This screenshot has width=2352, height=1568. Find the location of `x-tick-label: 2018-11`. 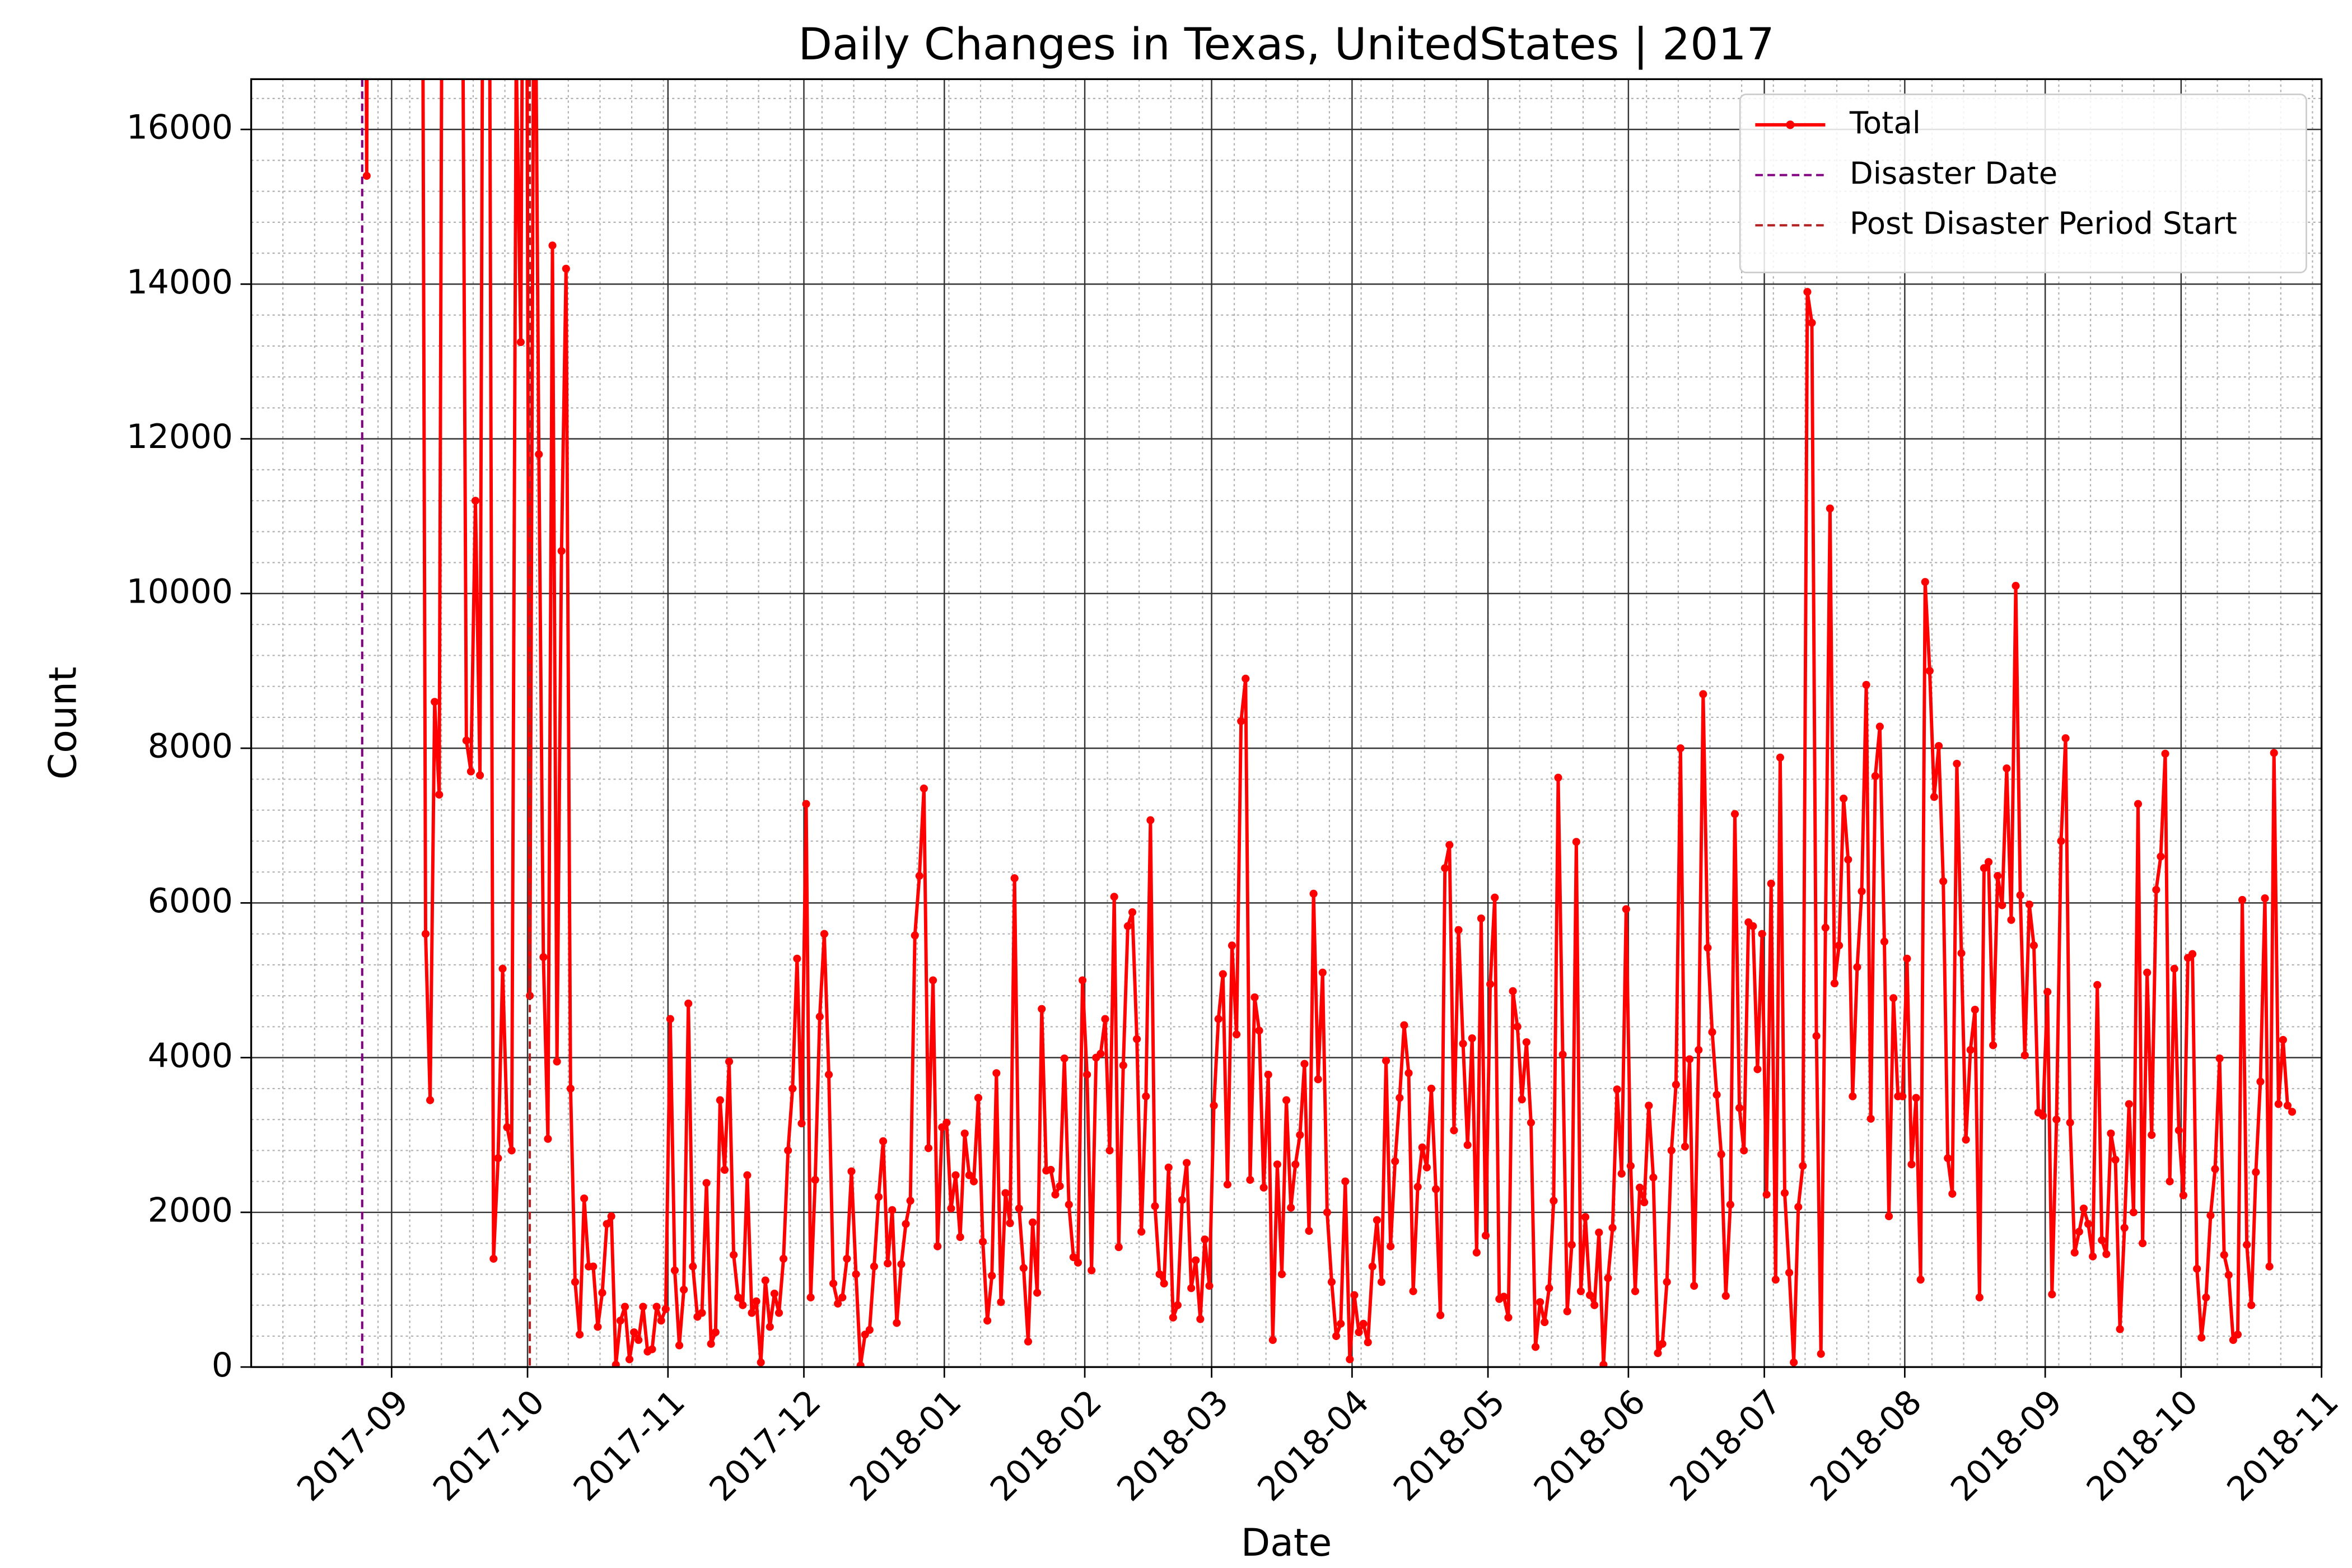

x-tick-label: 2018-11 is located at coordinates (2283, 1446).